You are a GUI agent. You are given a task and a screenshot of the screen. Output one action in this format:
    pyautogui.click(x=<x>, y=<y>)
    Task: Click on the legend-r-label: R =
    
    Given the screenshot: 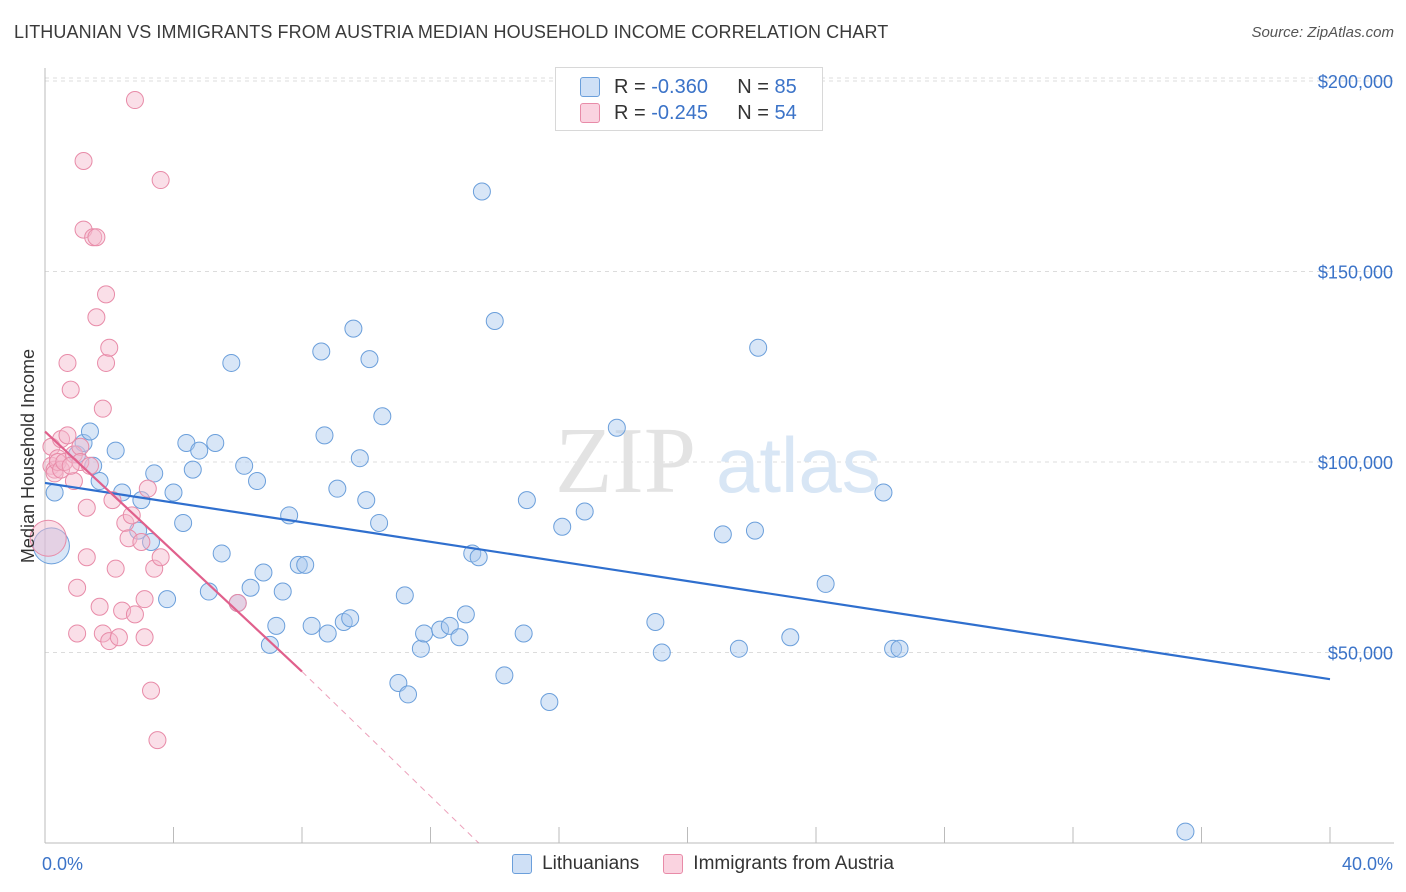 What is the action you would take?
    pyautogui.click(x=633, y=86)
    